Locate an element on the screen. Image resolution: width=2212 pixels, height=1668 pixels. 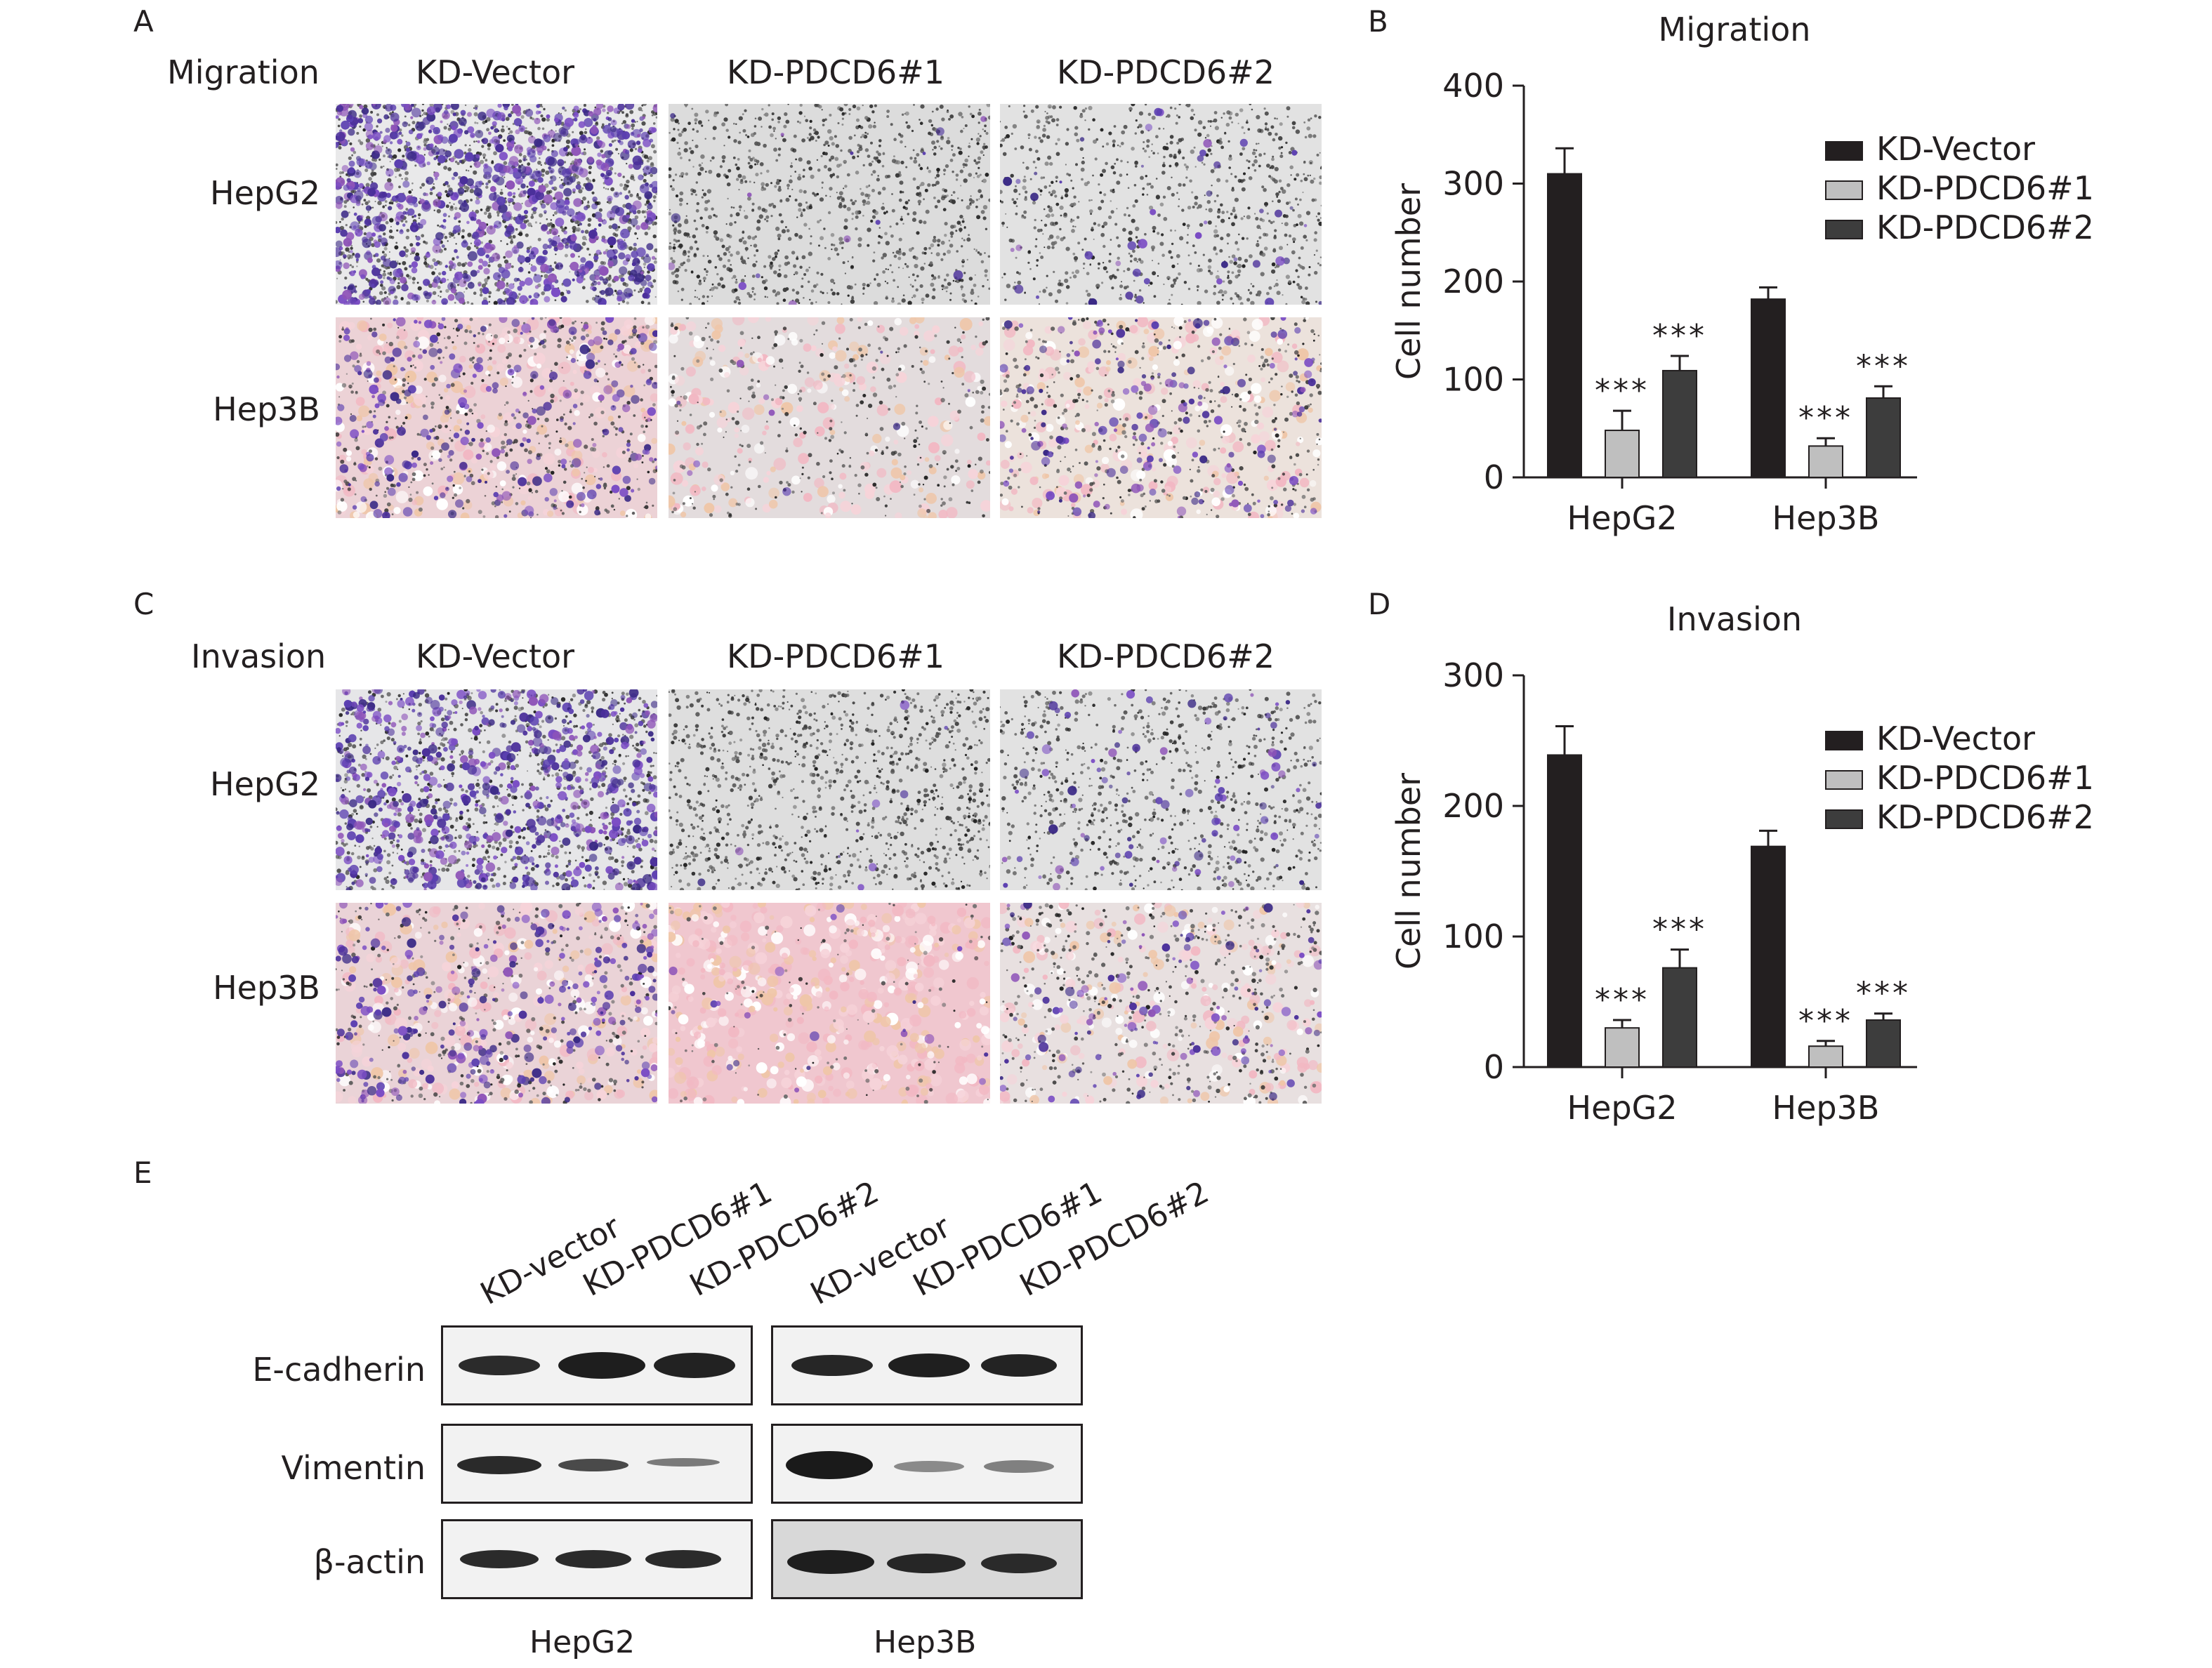
blot-label-beta-actin: β-actin is located at coordinates (369, 1562).